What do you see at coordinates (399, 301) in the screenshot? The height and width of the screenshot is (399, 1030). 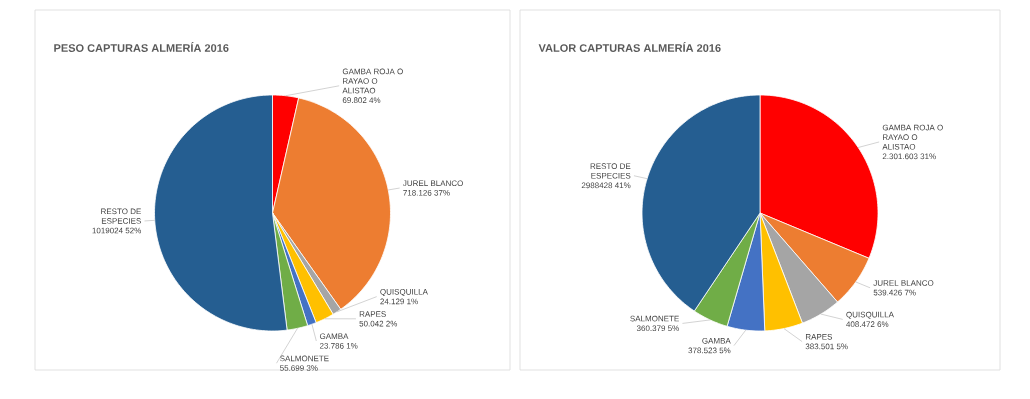 I see `data-label: 24.129 1%` at bounding box center [399, 301].